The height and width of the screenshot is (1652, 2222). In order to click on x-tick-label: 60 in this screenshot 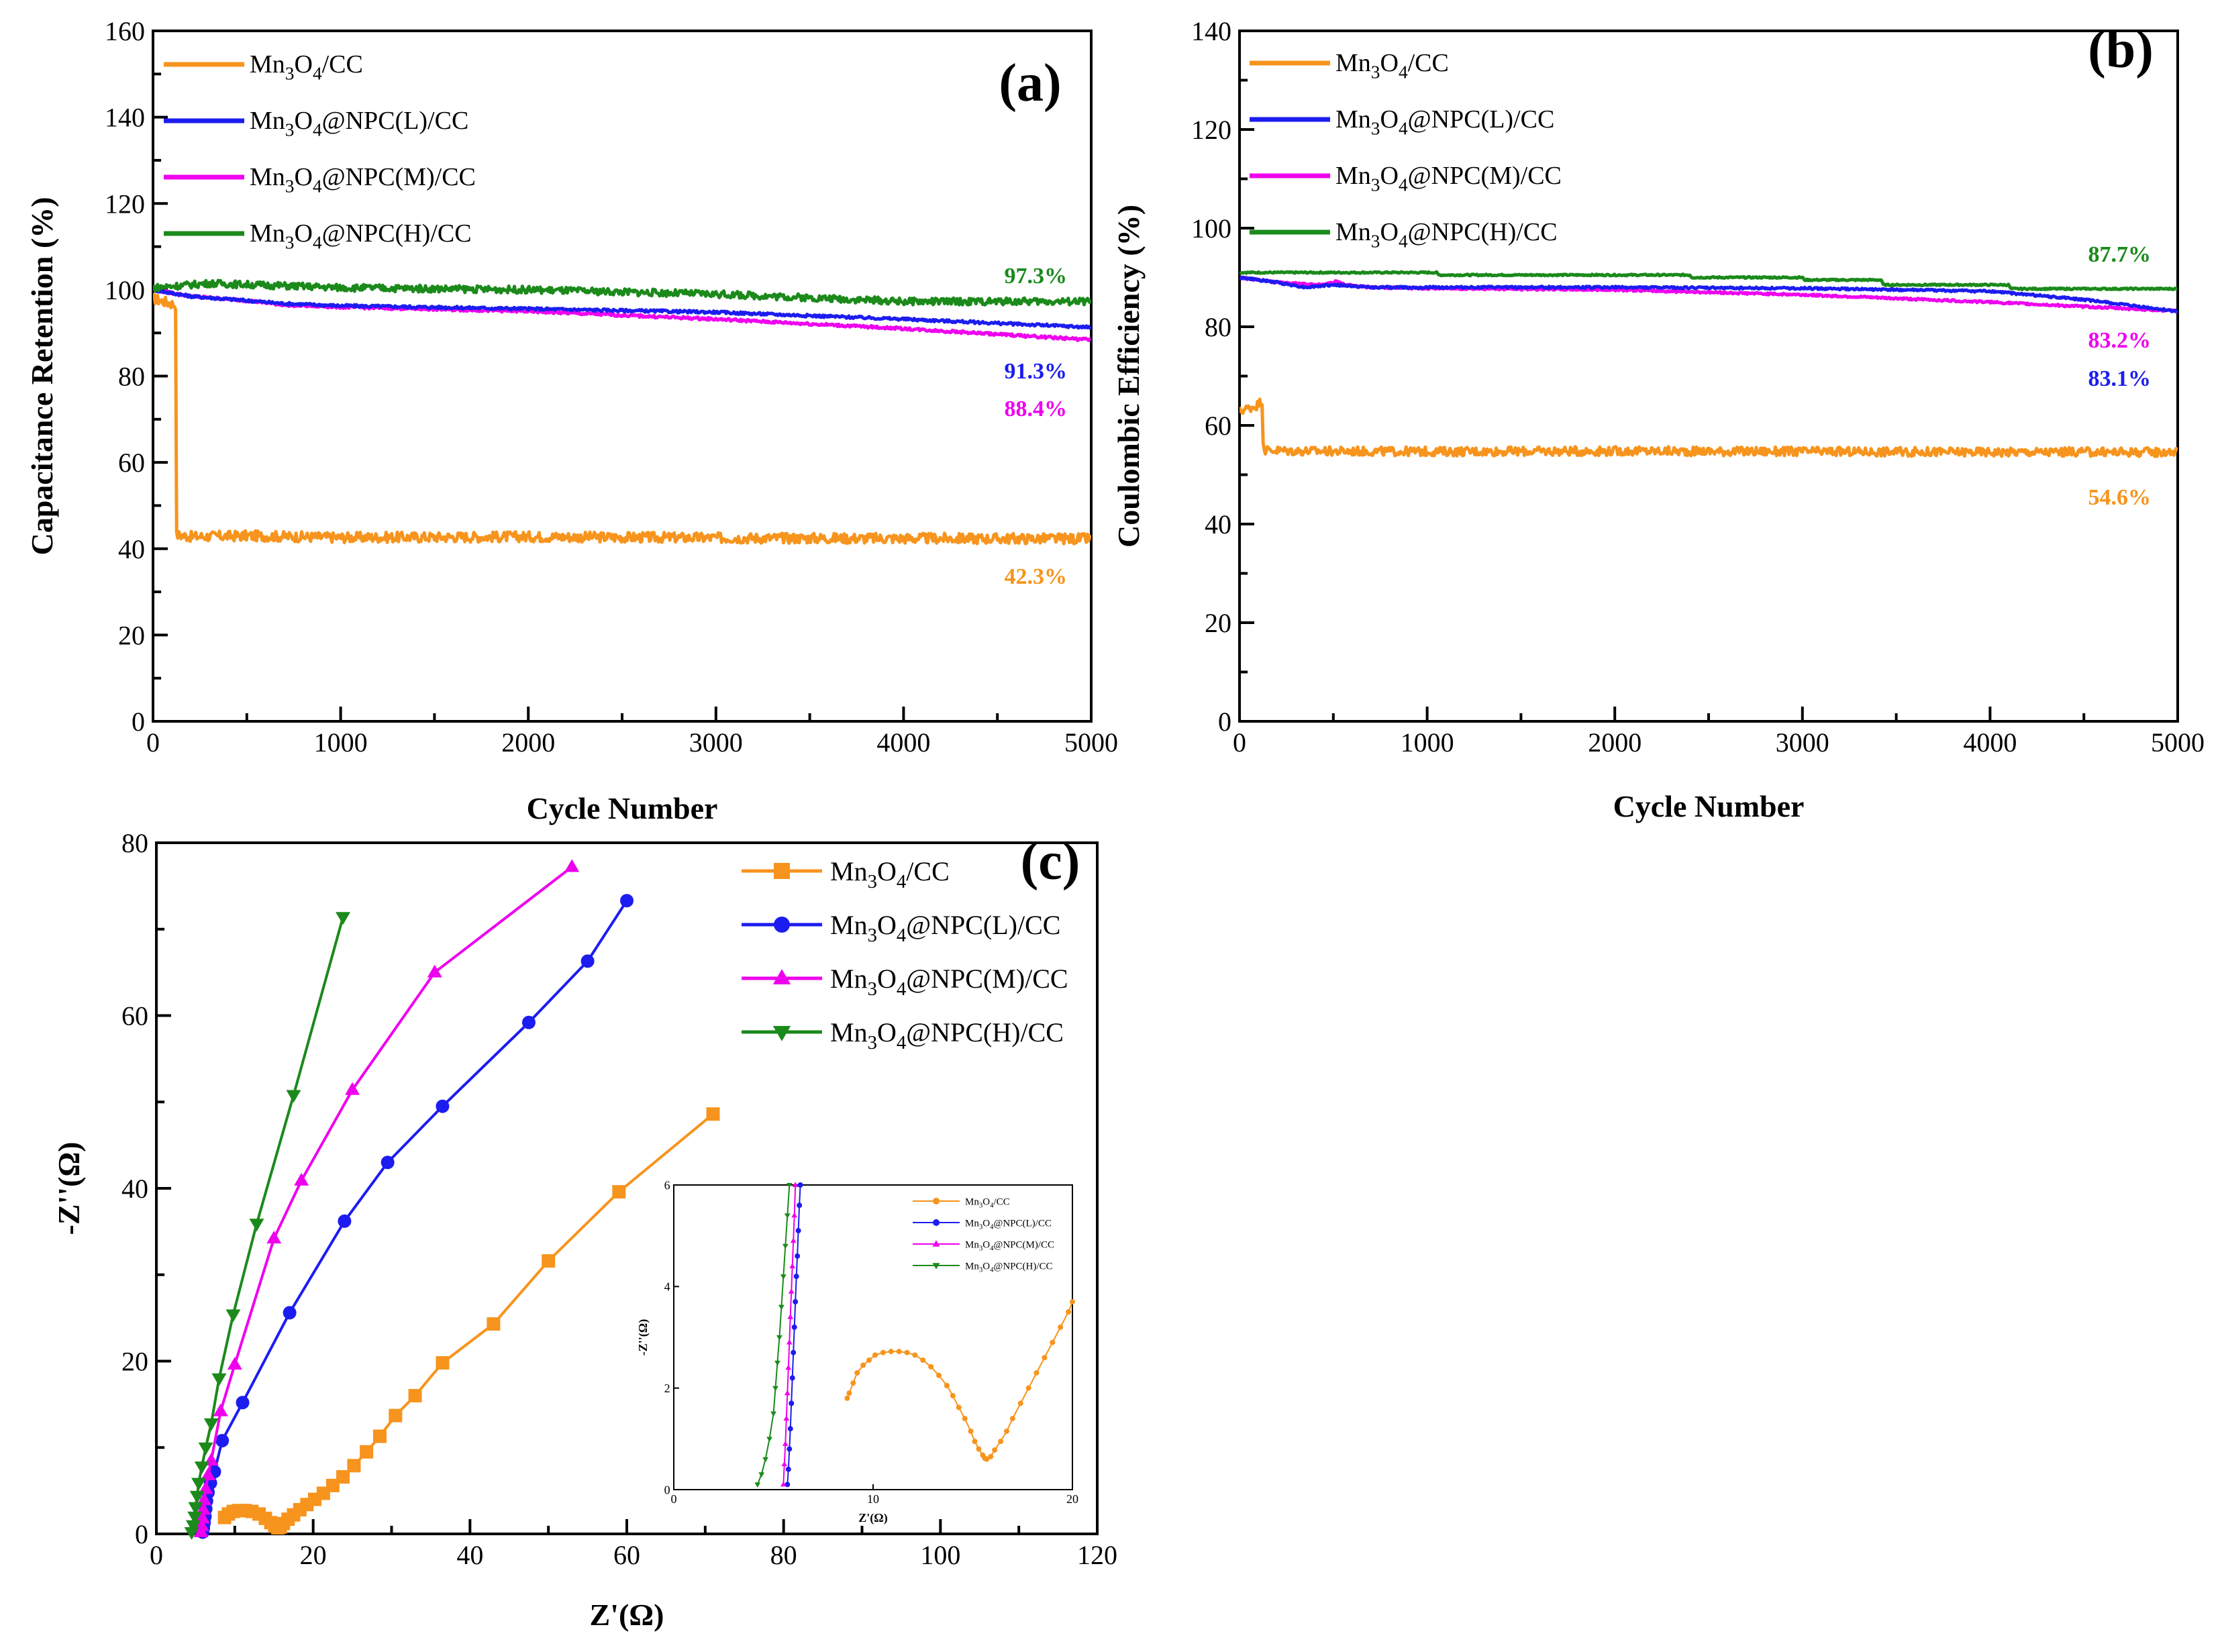, I will do `click(626, 1555)`.